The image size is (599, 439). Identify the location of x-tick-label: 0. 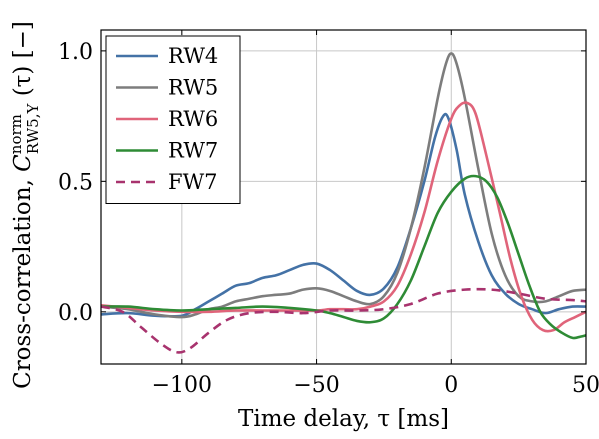
(451, 385).